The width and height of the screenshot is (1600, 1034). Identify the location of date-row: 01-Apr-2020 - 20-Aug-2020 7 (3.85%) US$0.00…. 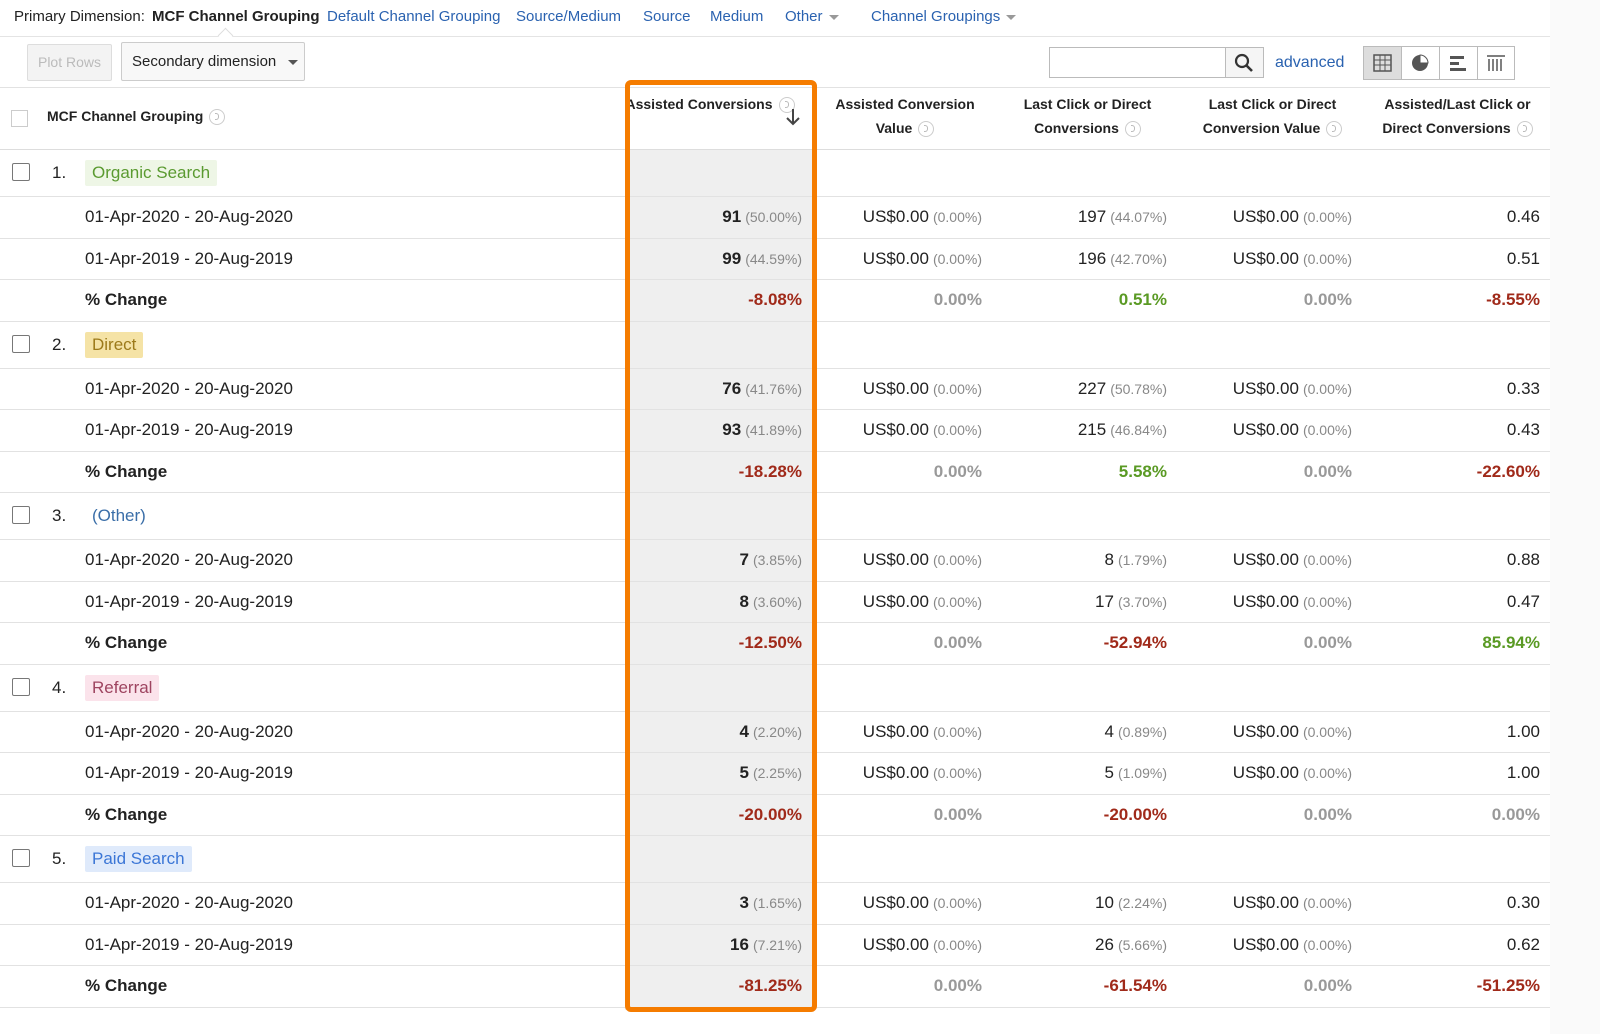
(775, 561).